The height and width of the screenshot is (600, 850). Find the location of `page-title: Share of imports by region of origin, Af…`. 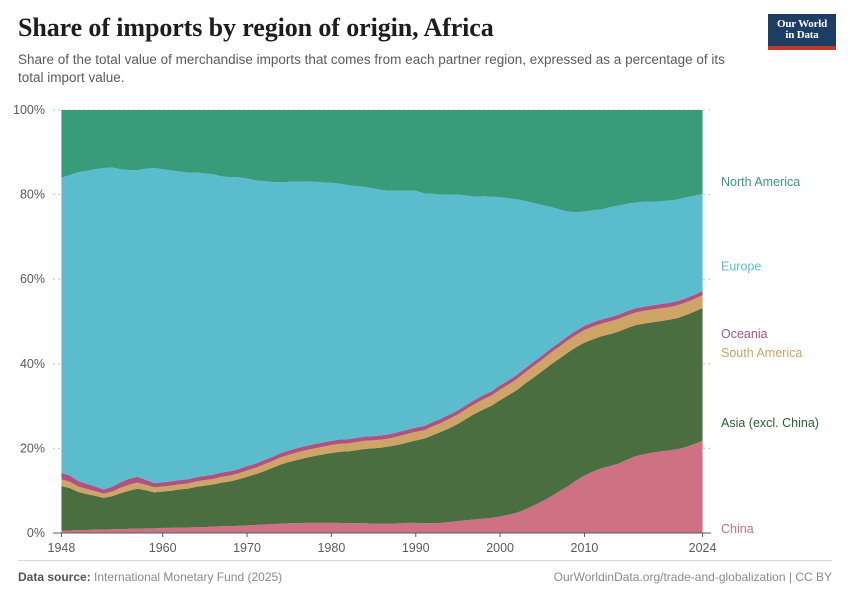

page-title: Share of imports by region of origin, Af… is located at coordinates (256, 27).